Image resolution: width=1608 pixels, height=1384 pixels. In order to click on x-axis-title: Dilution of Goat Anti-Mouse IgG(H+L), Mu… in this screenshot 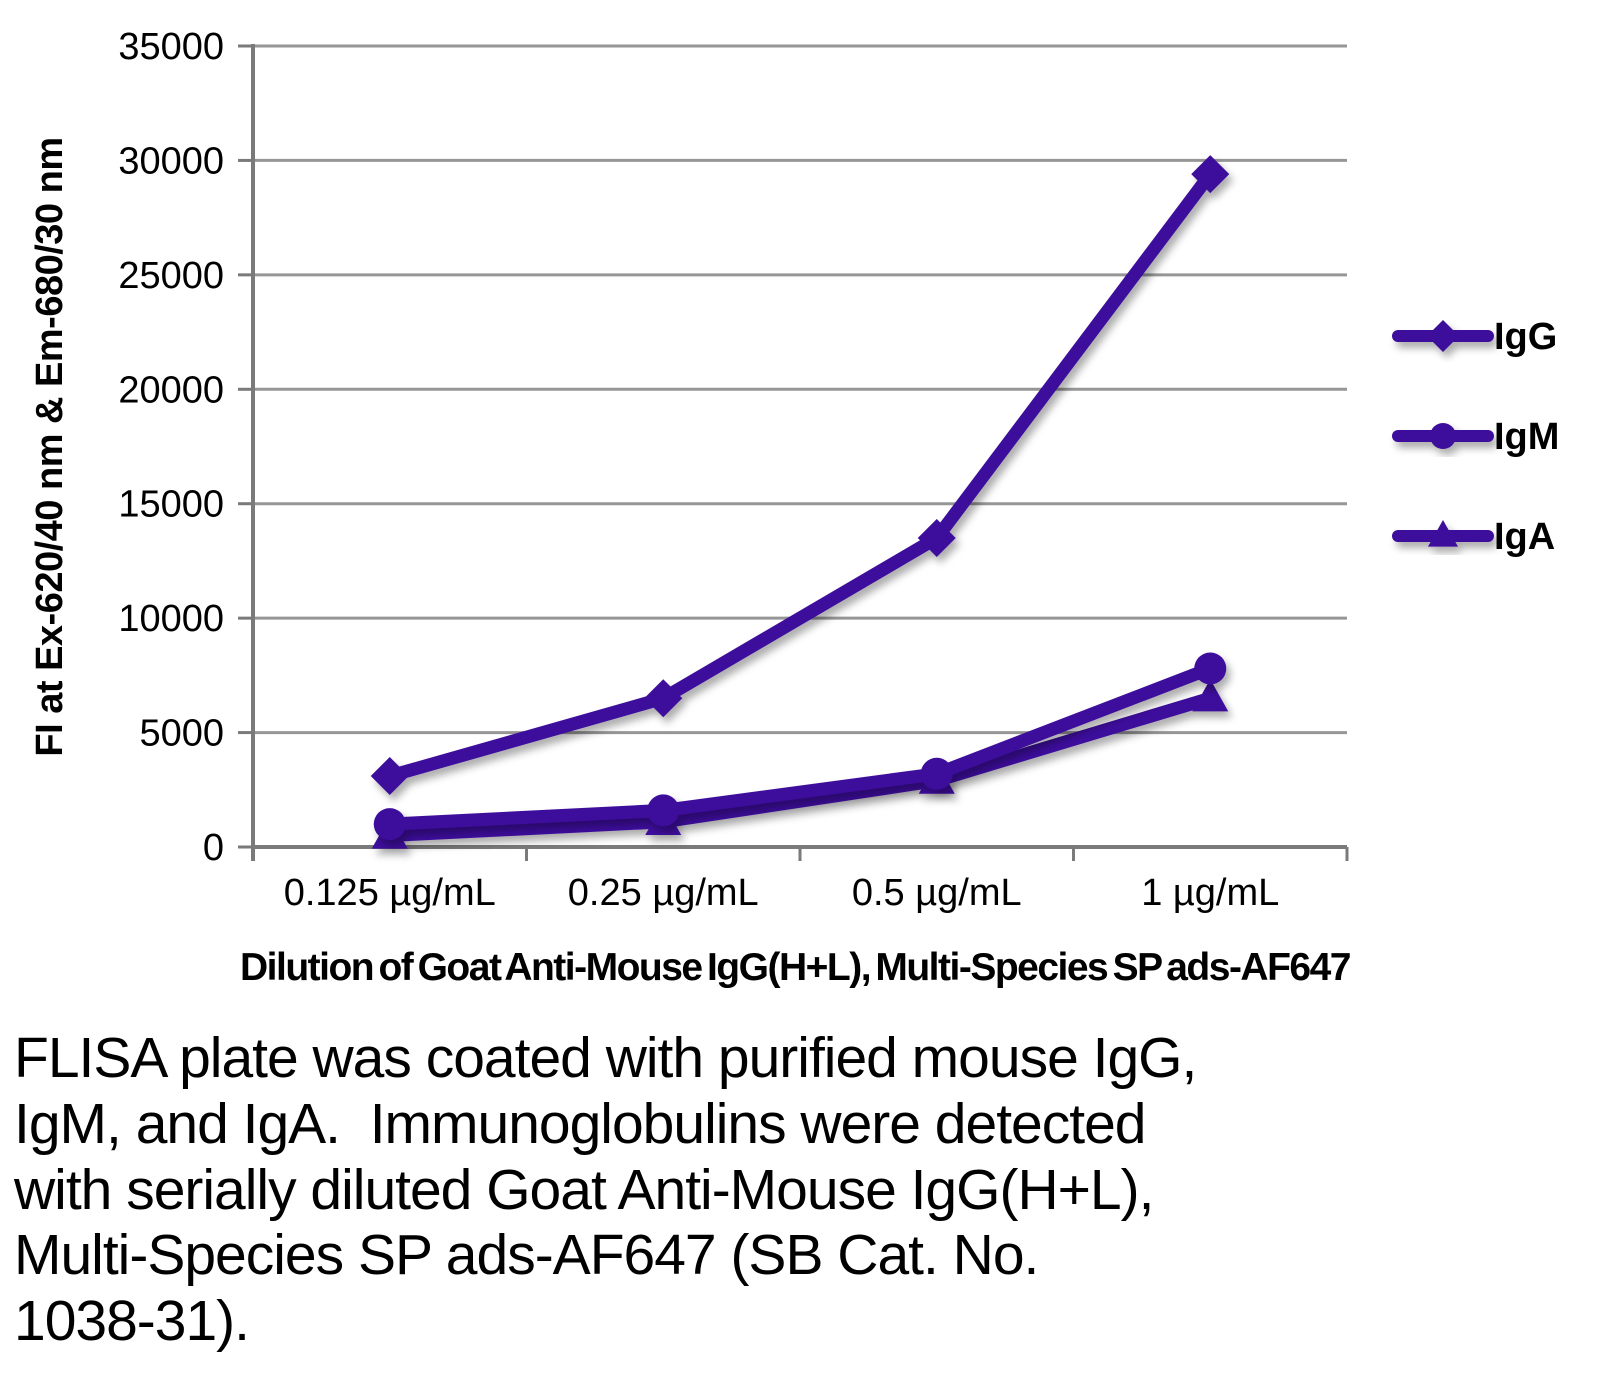, I will do `click(795, 967)`.